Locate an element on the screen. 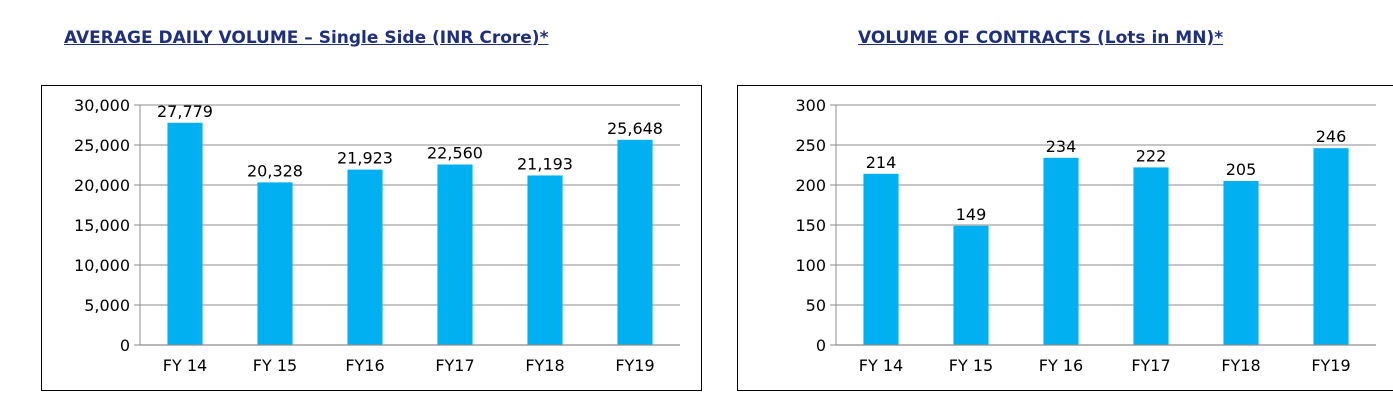 This screenshot has width=1393, height=407. y-tick-label: 250 is located at coordinates (810, 145).